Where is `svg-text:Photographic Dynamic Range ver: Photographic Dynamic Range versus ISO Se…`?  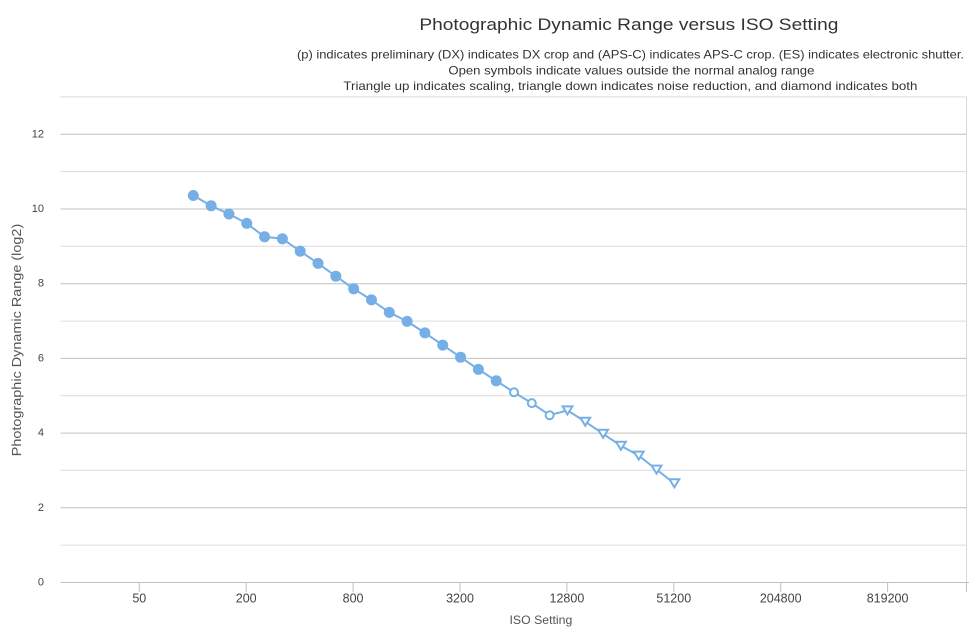 svg-text:Photographic Dynamic Range ver: Photographic Dynamic Range versus ISO Se… is located at coordinates (628, 24).